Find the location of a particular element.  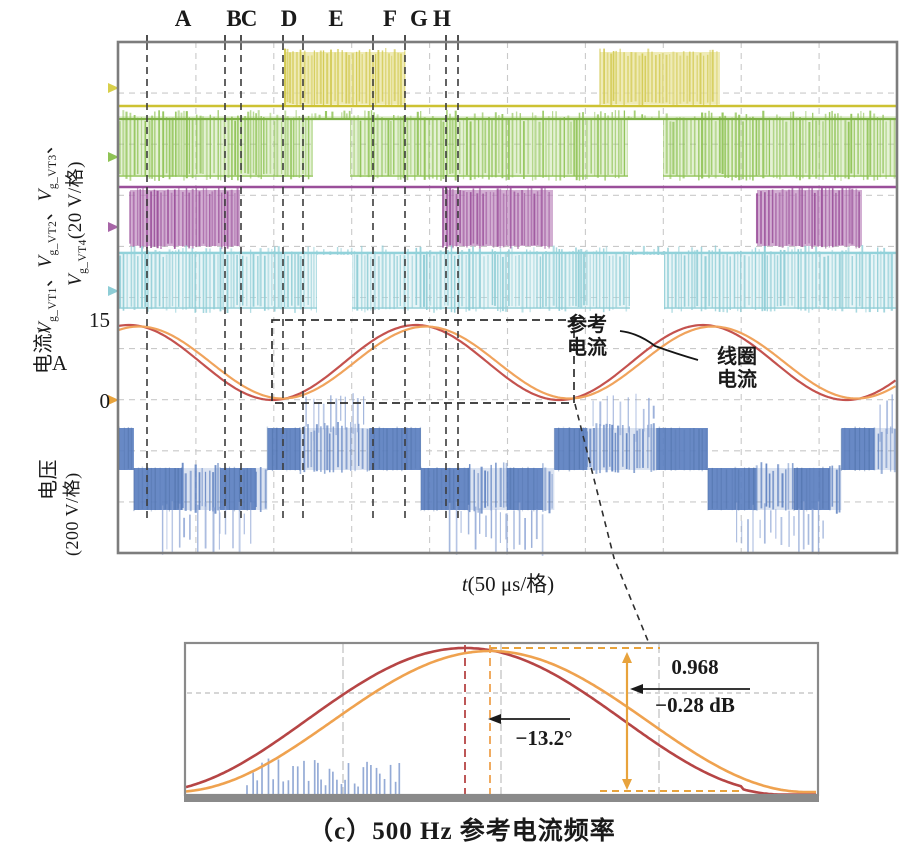

x-axis-label: t(50 μs/格) is located at coordinates (508, 584).